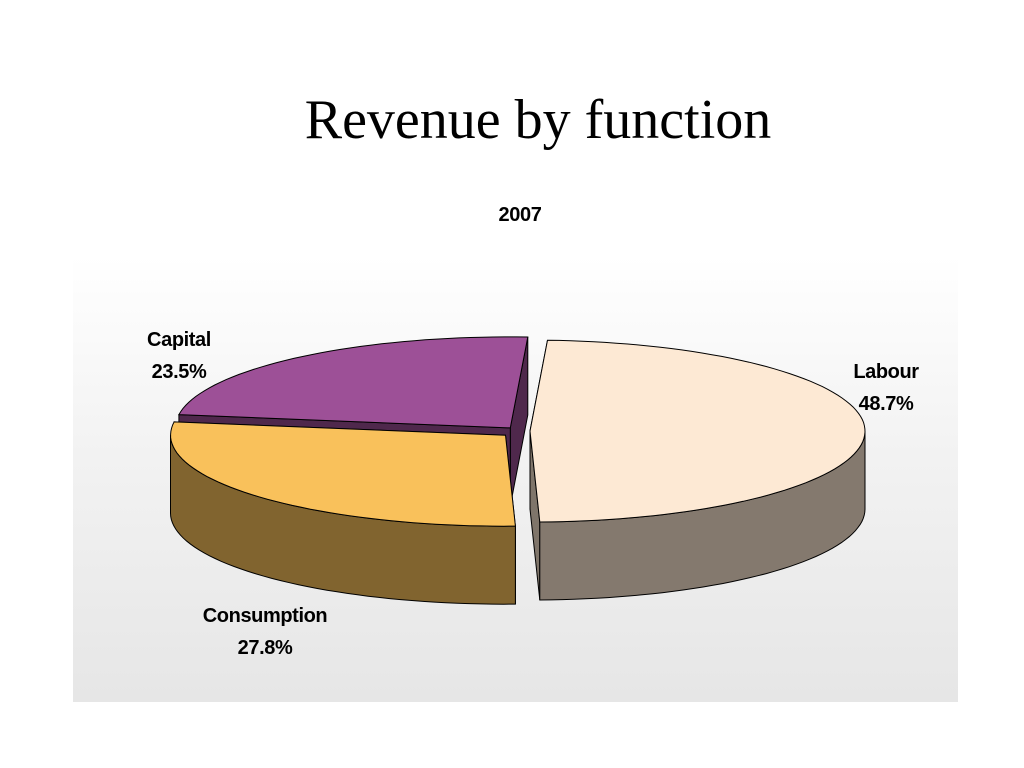  I want to click on slide-title: Revenue by function, so click(538, 120).